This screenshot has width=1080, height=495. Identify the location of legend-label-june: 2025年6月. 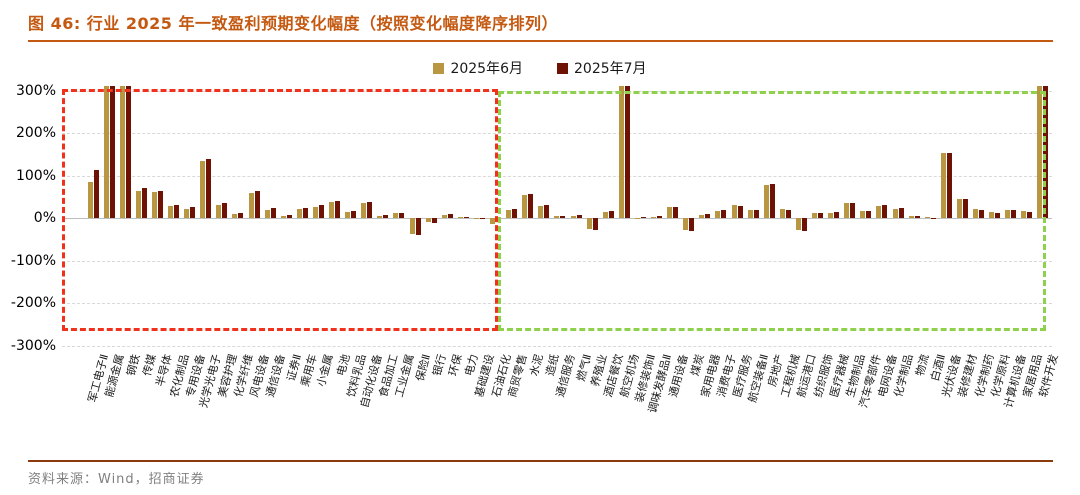
(486, 69).